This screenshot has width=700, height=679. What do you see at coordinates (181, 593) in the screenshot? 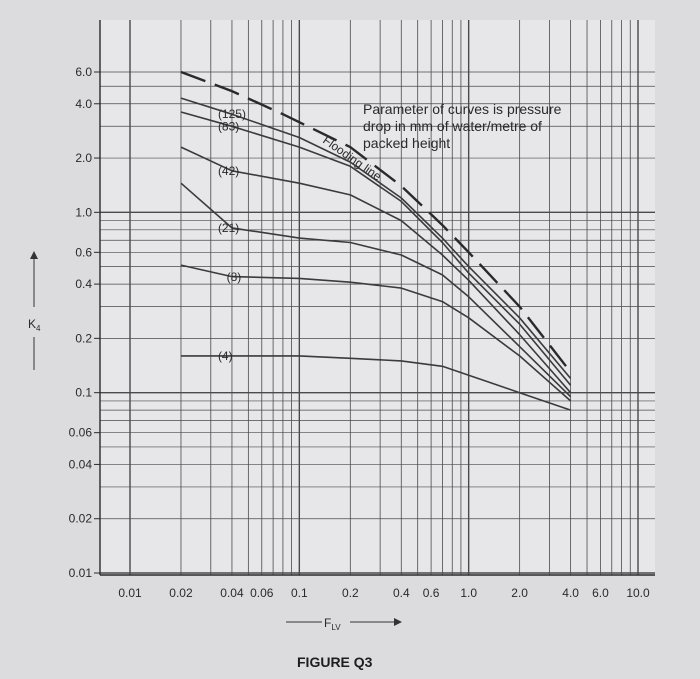
I see `x-tick-label: 0.02` at bounding box center [181, 593].